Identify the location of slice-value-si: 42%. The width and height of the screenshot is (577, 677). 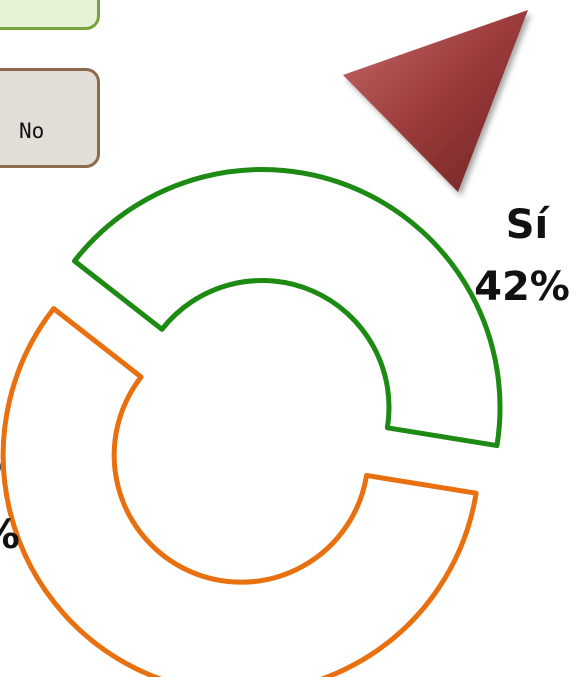
(522, 287).